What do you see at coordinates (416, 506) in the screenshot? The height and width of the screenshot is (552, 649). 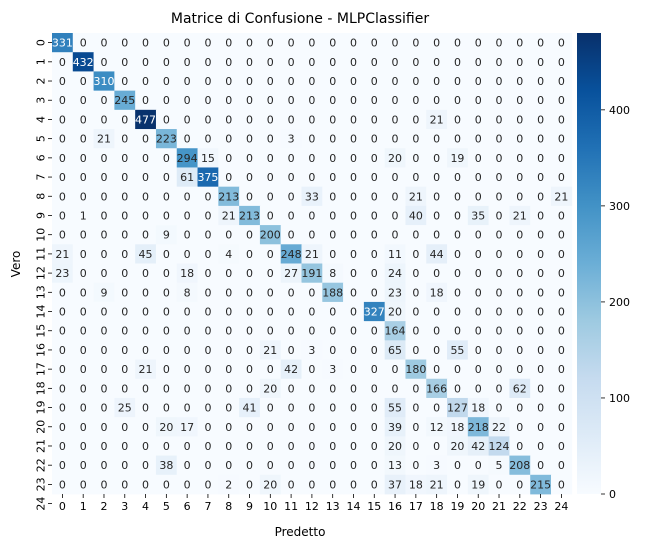 I see `x-tick-label: 17` at bounding box center [416, 506].